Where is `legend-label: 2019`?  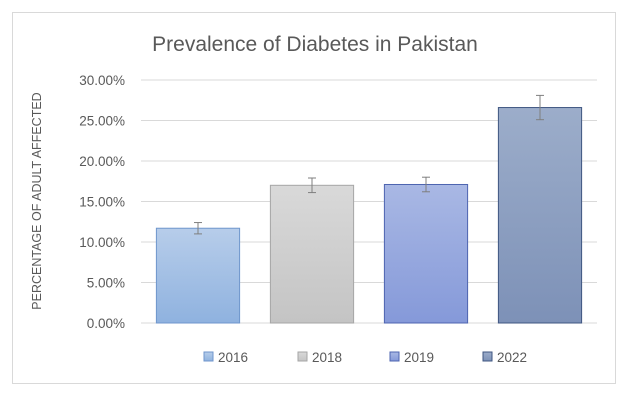
legend-label: 2019 is located at coordinates (419, 357).